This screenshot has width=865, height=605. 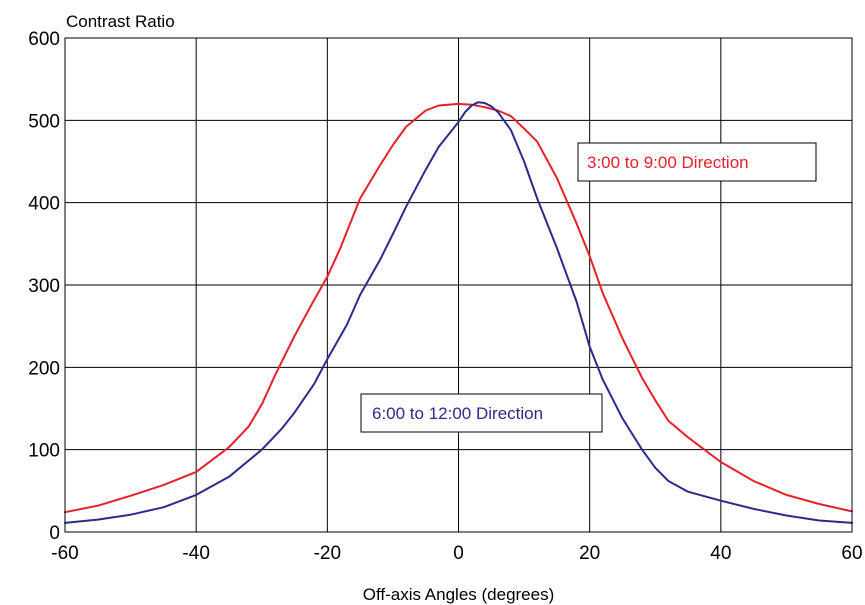 I want to click on y-tick-label: 0, so click(x=54, y=533).